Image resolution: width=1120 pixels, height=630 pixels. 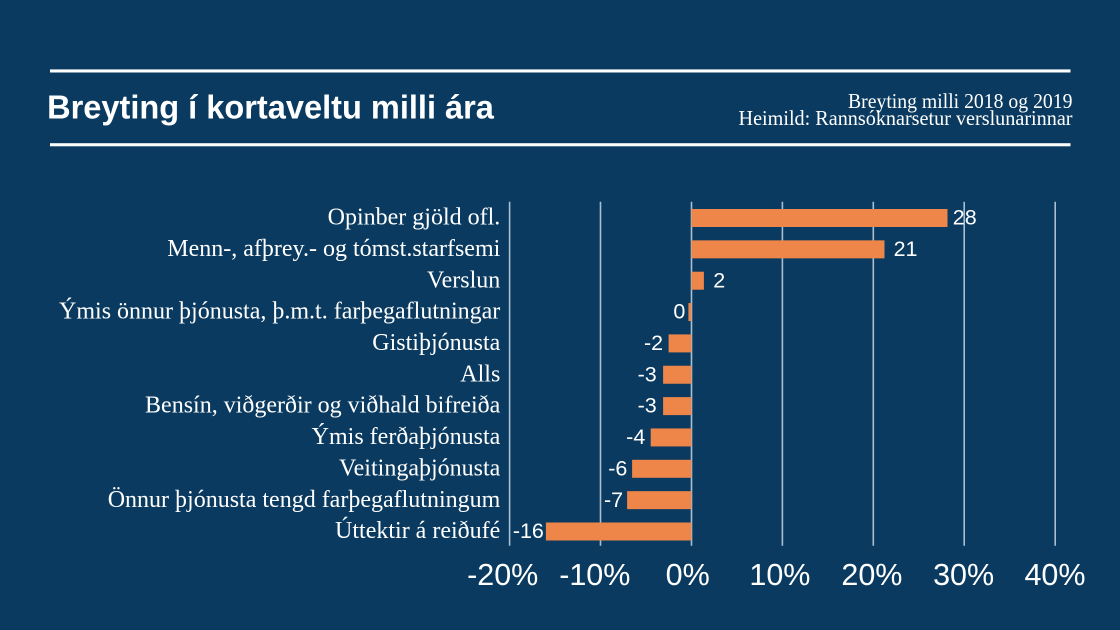 What do you see at coordinates (963, 575) in the screenshot?
I see `svg-text: 30%` at bounding box center [963, 575].